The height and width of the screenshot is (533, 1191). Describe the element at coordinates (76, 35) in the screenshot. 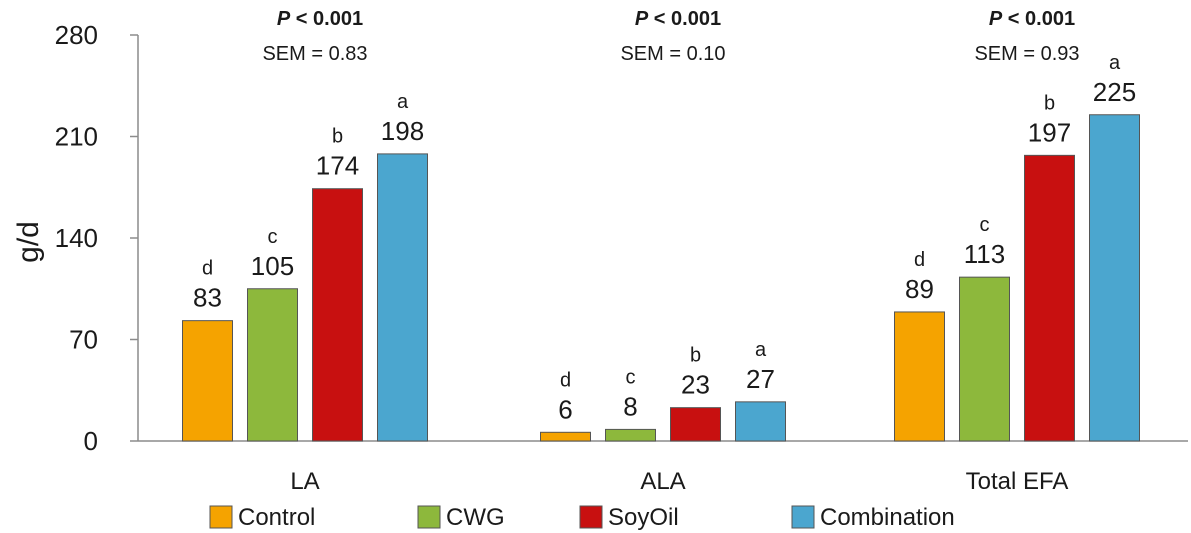

I see `y-tick-label: 280` at that location.